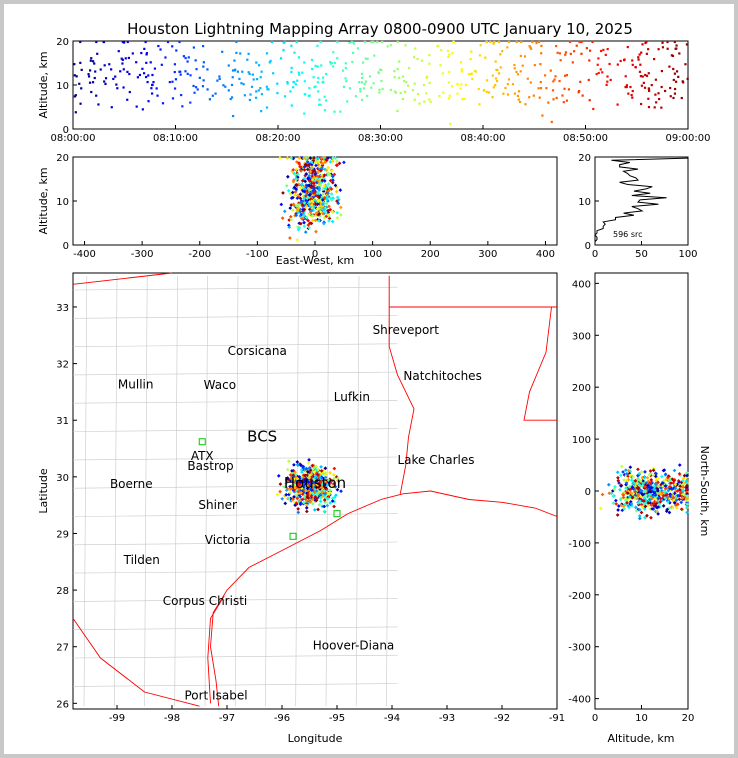  What do you see at coordinates (73, 138) in the screenshot?
I see `time-altitude-x-tick-label: 08:00:00` at bounding box center [73, 138].